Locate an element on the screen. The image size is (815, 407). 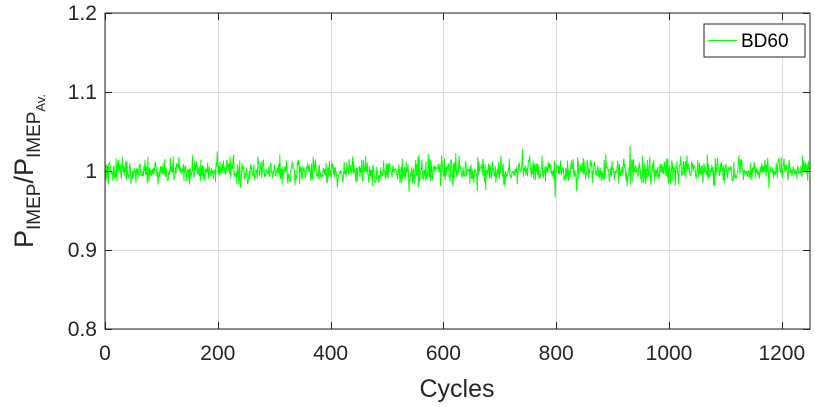
legend: BD60 is located at coordinates (754, 40).